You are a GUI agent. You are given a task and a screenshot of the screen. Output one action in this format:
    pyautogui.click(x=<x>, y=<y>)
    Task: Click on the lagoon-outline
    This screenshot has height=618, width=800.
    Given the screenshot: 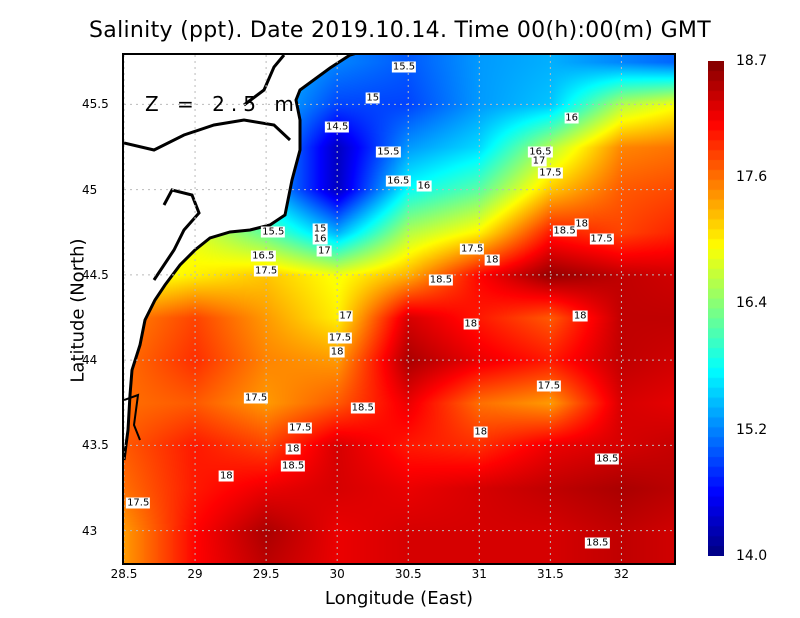 What is the action you would take?
    pyautogui.click(x=264, y=81)
    